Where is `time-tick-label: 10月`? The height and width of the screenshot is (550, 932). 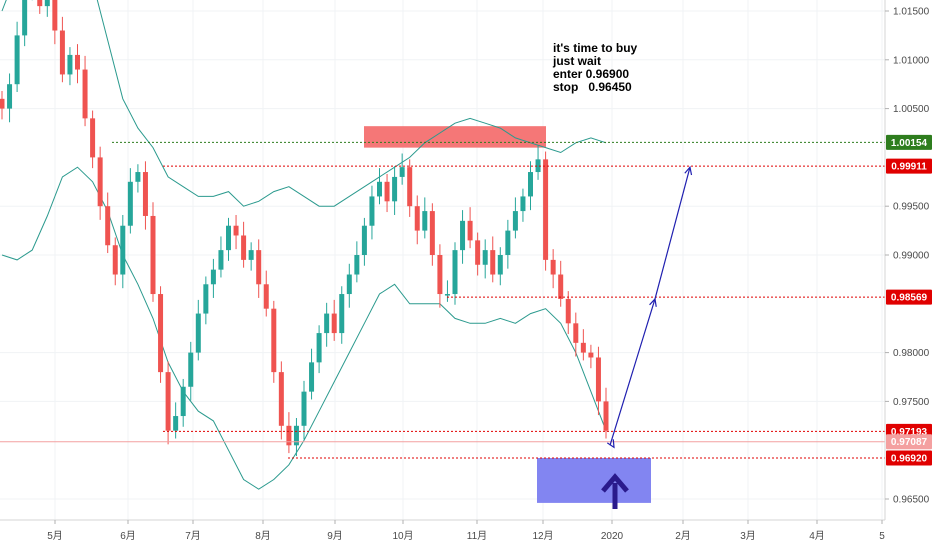 time-tick-label: 10月 is located at coordinates (402, 536).